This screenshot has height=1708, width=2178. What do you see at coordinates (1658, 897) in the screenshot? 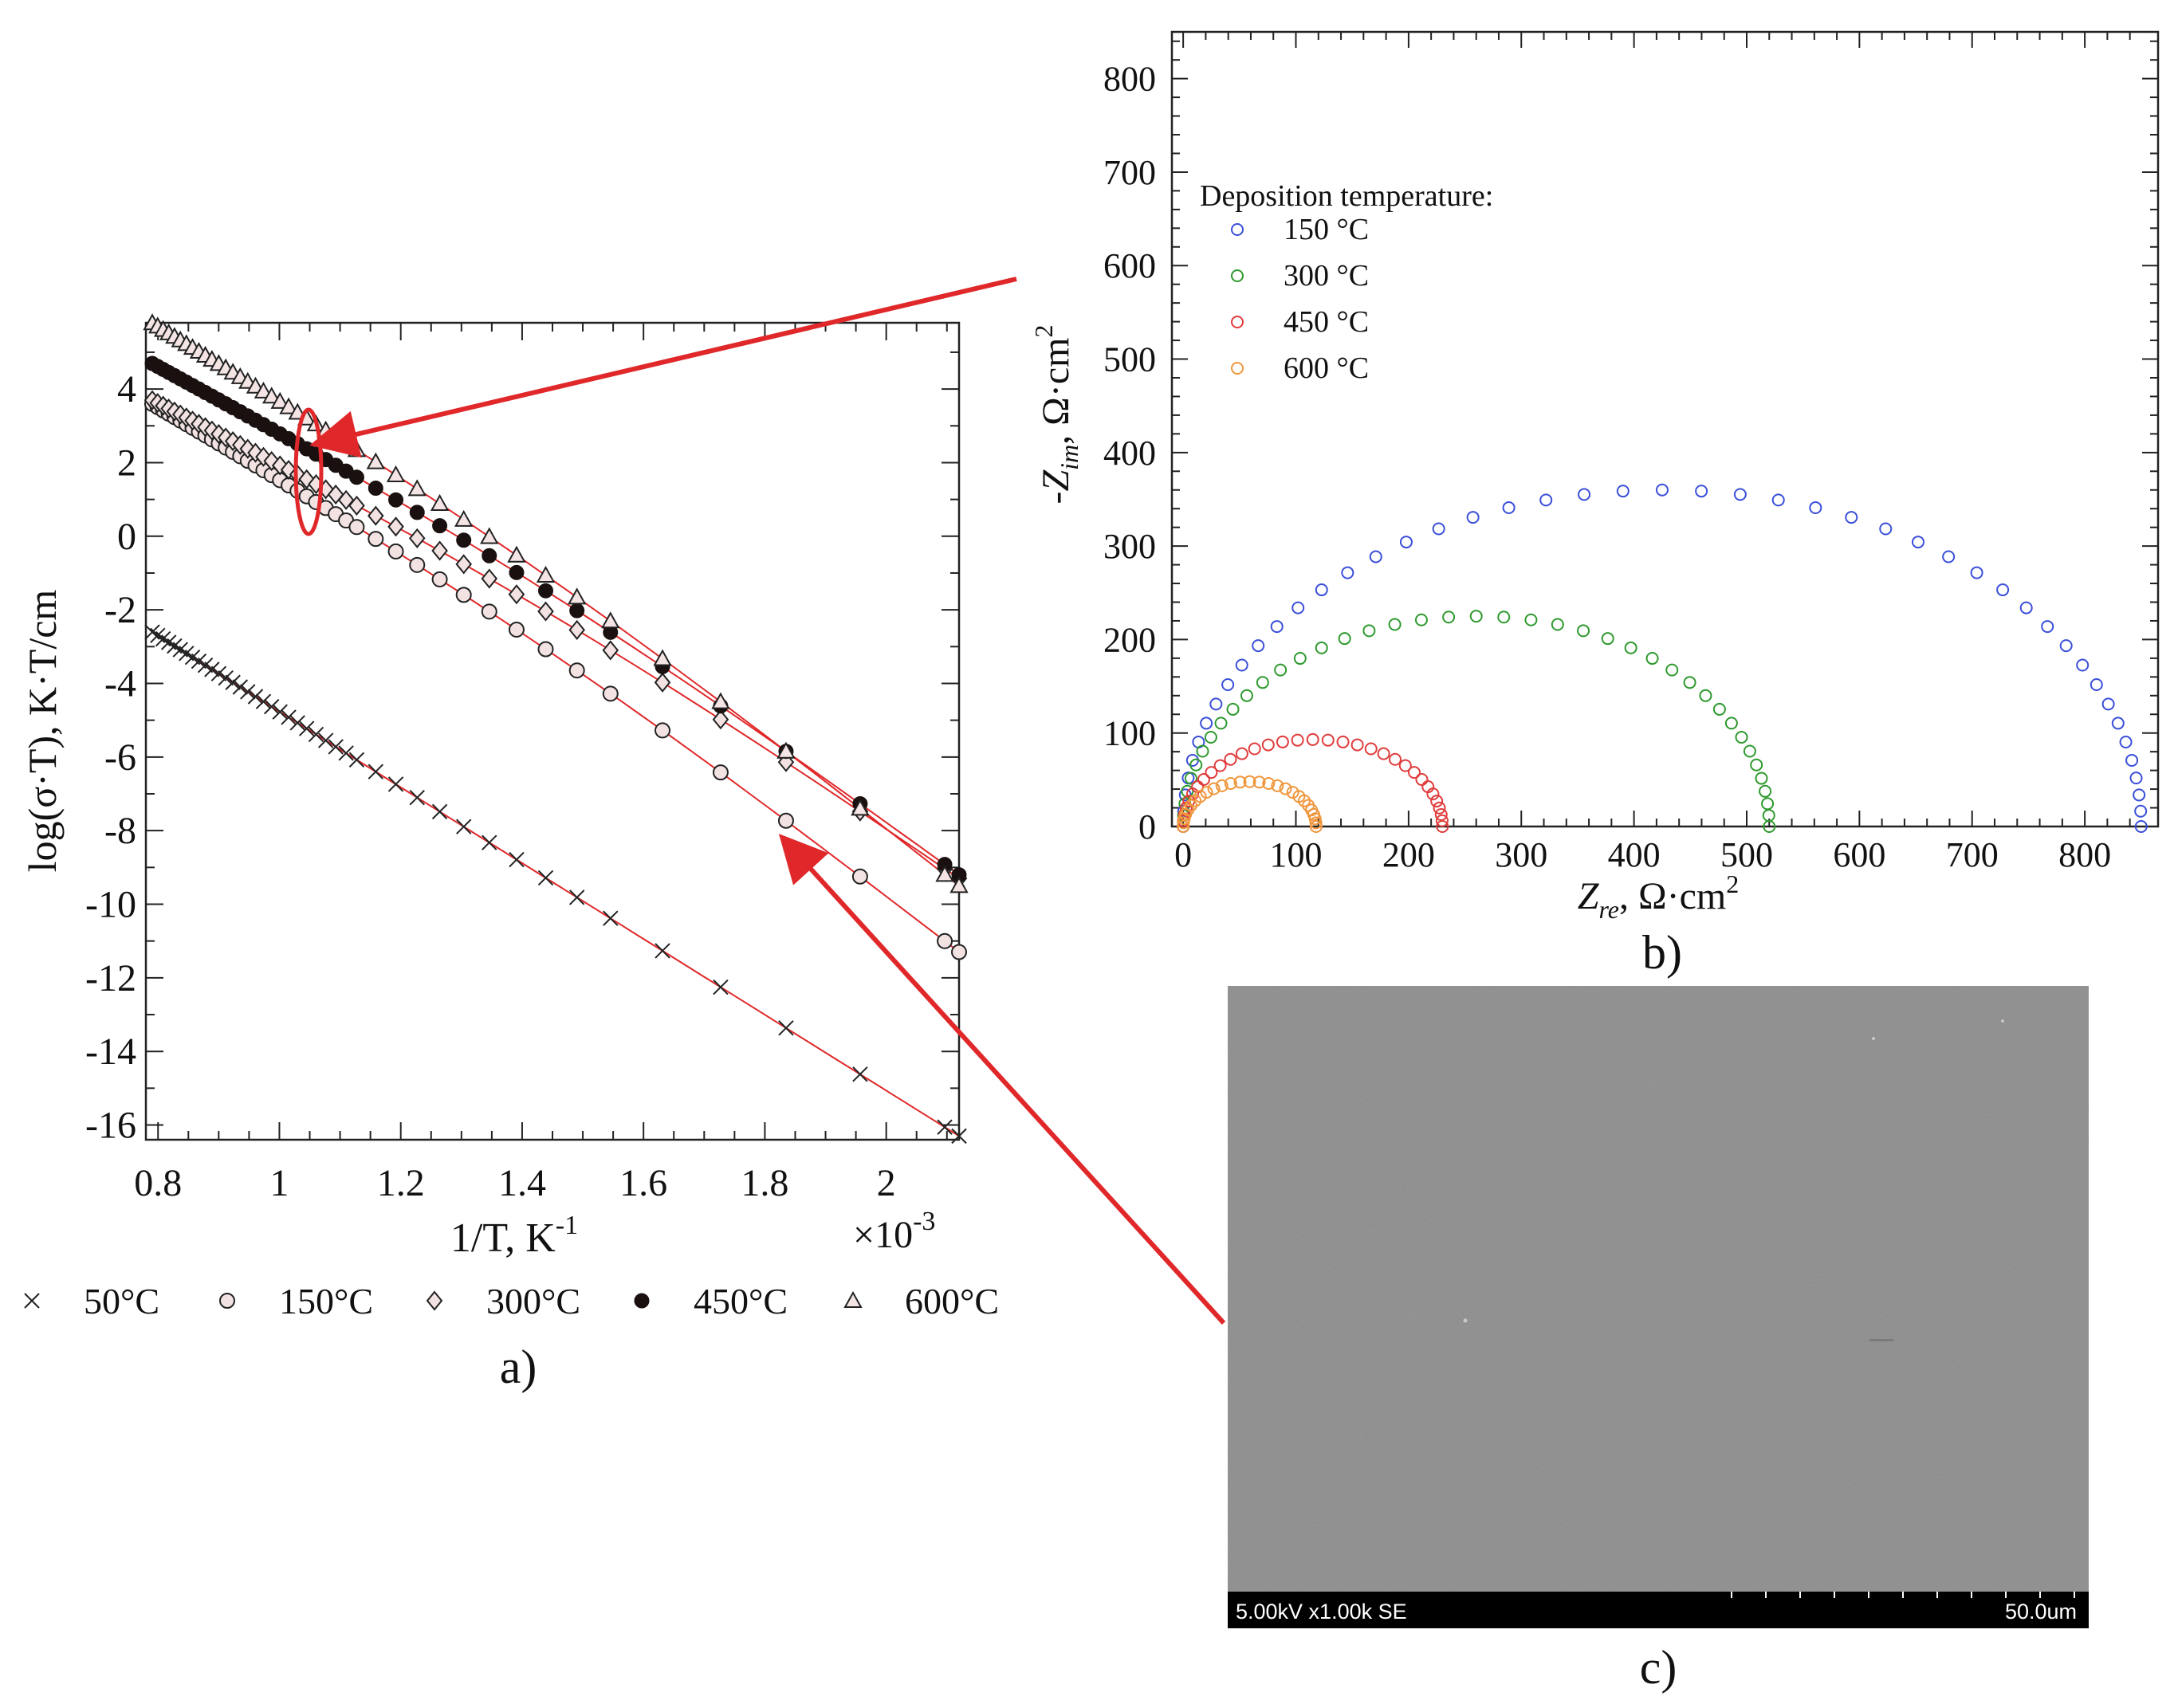
I see `chart-b-x-axis-label: Zre, Ω·cm2` at bounding box center [1658, 897].